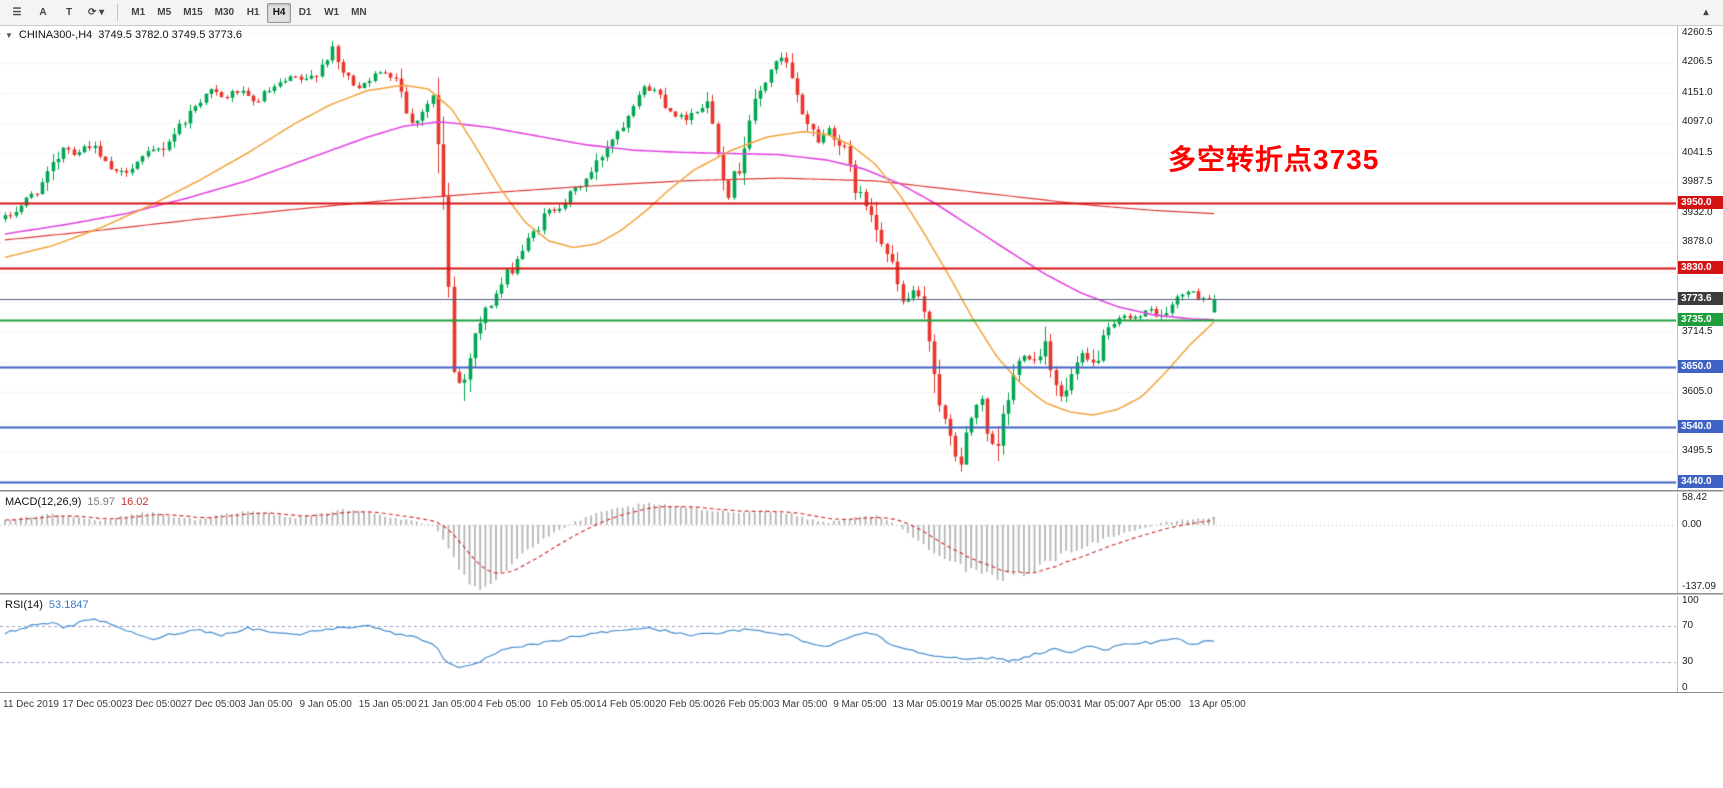  What do you see at coordinates (43, 502) in the screenshot?
I see `macd-title: MACD(12,26,9)` at bounding box center [43, 502].